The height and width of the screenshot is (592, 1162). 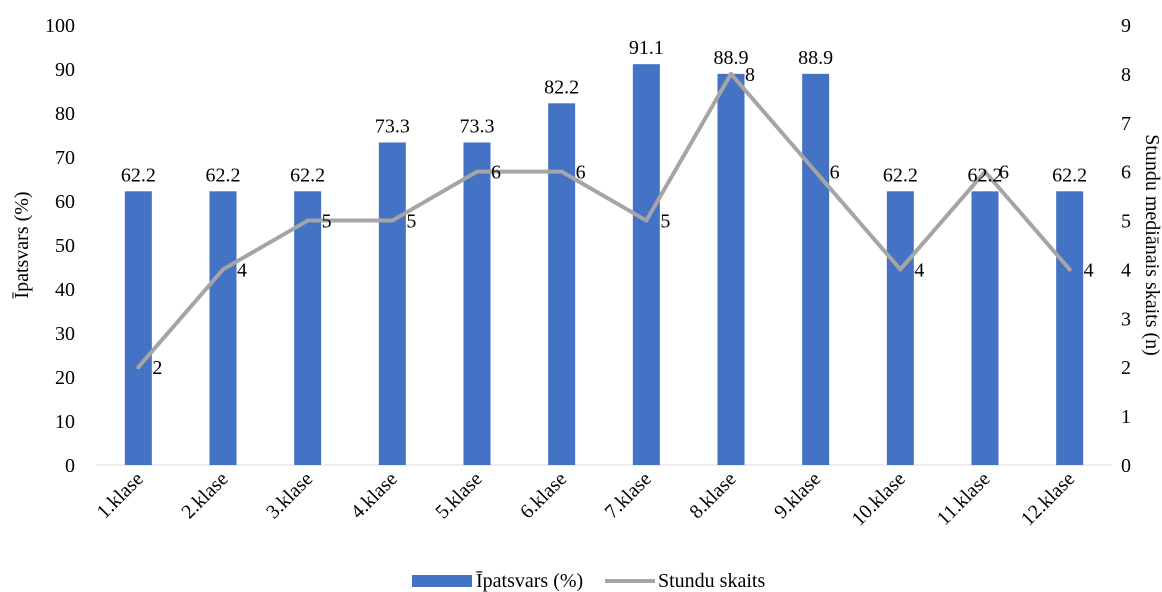 What do you see at coordinates (588, 581) in the screenshot?
I see `legend: Īpatsvars (%) Stundu skaits` at bounding box center [588, 581].